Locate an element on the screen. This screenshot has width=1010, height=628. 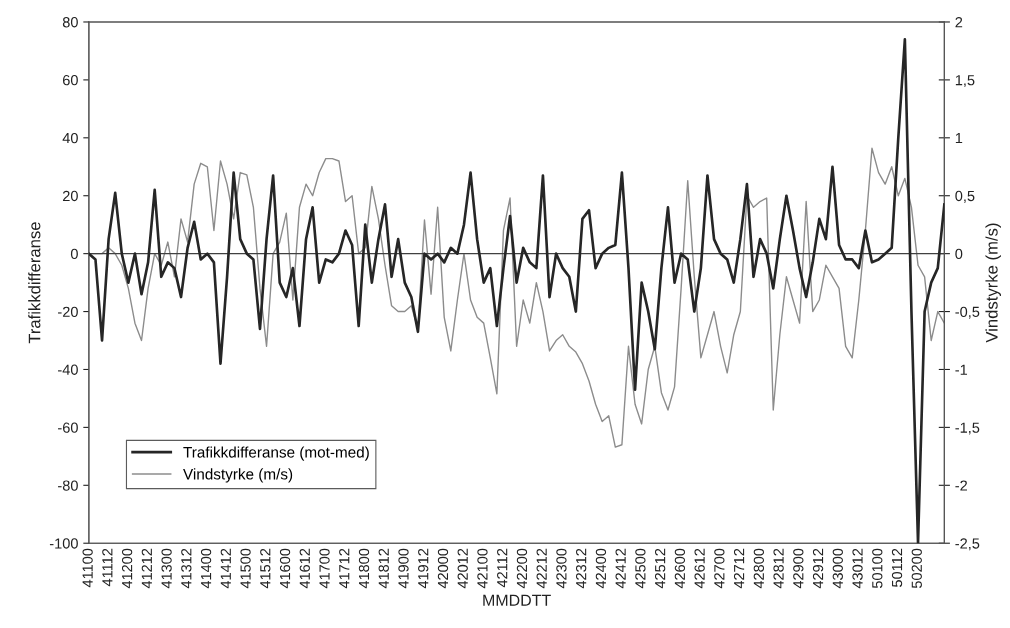
x-tick-label: 41212 is located at coordinates (146, 568).